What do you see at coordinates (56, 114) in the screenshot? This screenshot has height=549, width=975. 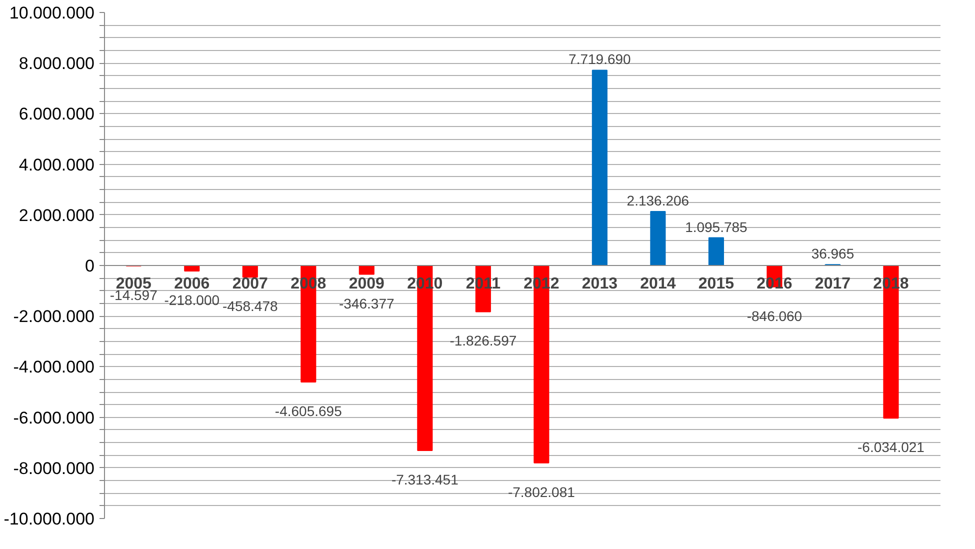 I see `y-tick-label: 6.000.000` at bounding box center [56, 114].